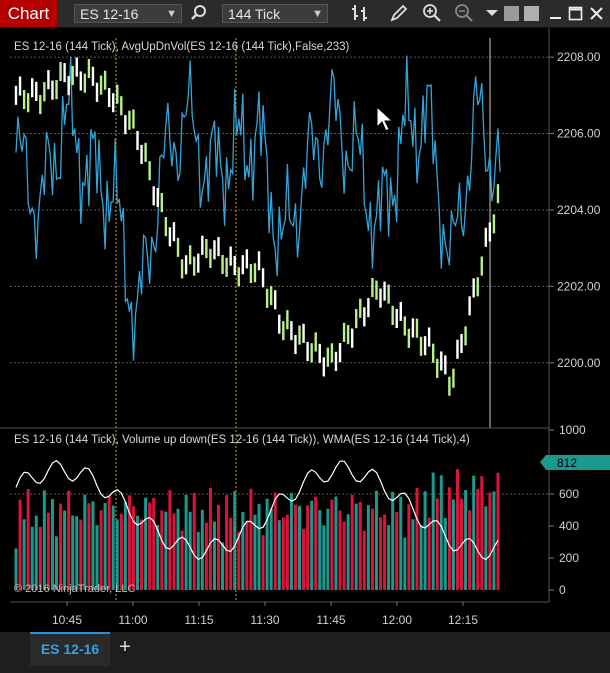  I want to click on time-tick-label: 10:45, so click(67, 620).